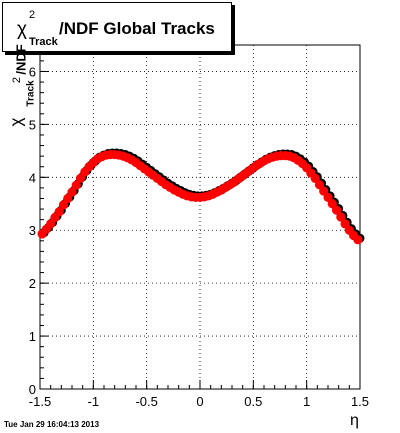 The image size is (400, 433). Describe the element at coordinates (32, 283) in the screenshot. I see `y-tick-label: 2` at that location.